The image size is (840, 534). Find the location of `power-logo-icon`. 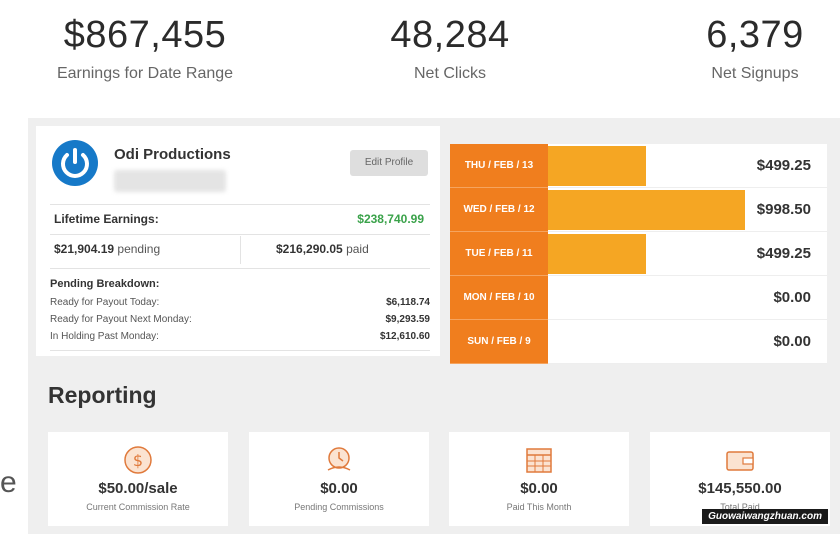

power-logo-icon is located at coordinates (75, 163).